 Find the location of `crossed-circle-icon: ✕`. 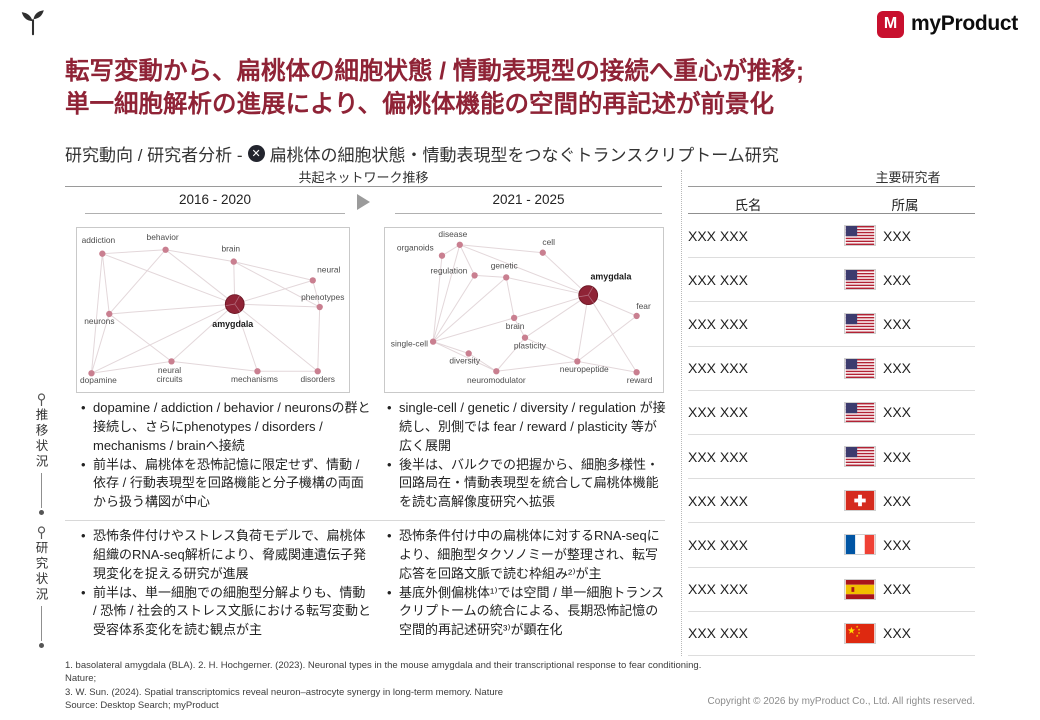

crossed-circle-icon: ✕ is located at coordinates (256, 153).